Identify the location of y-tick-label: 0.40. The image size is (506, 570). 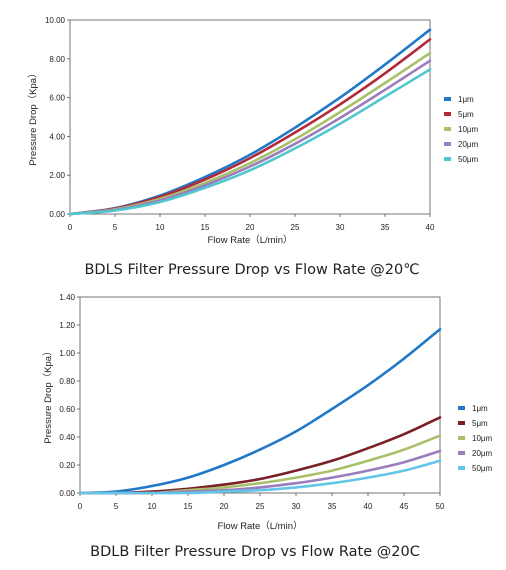
(67, 437).